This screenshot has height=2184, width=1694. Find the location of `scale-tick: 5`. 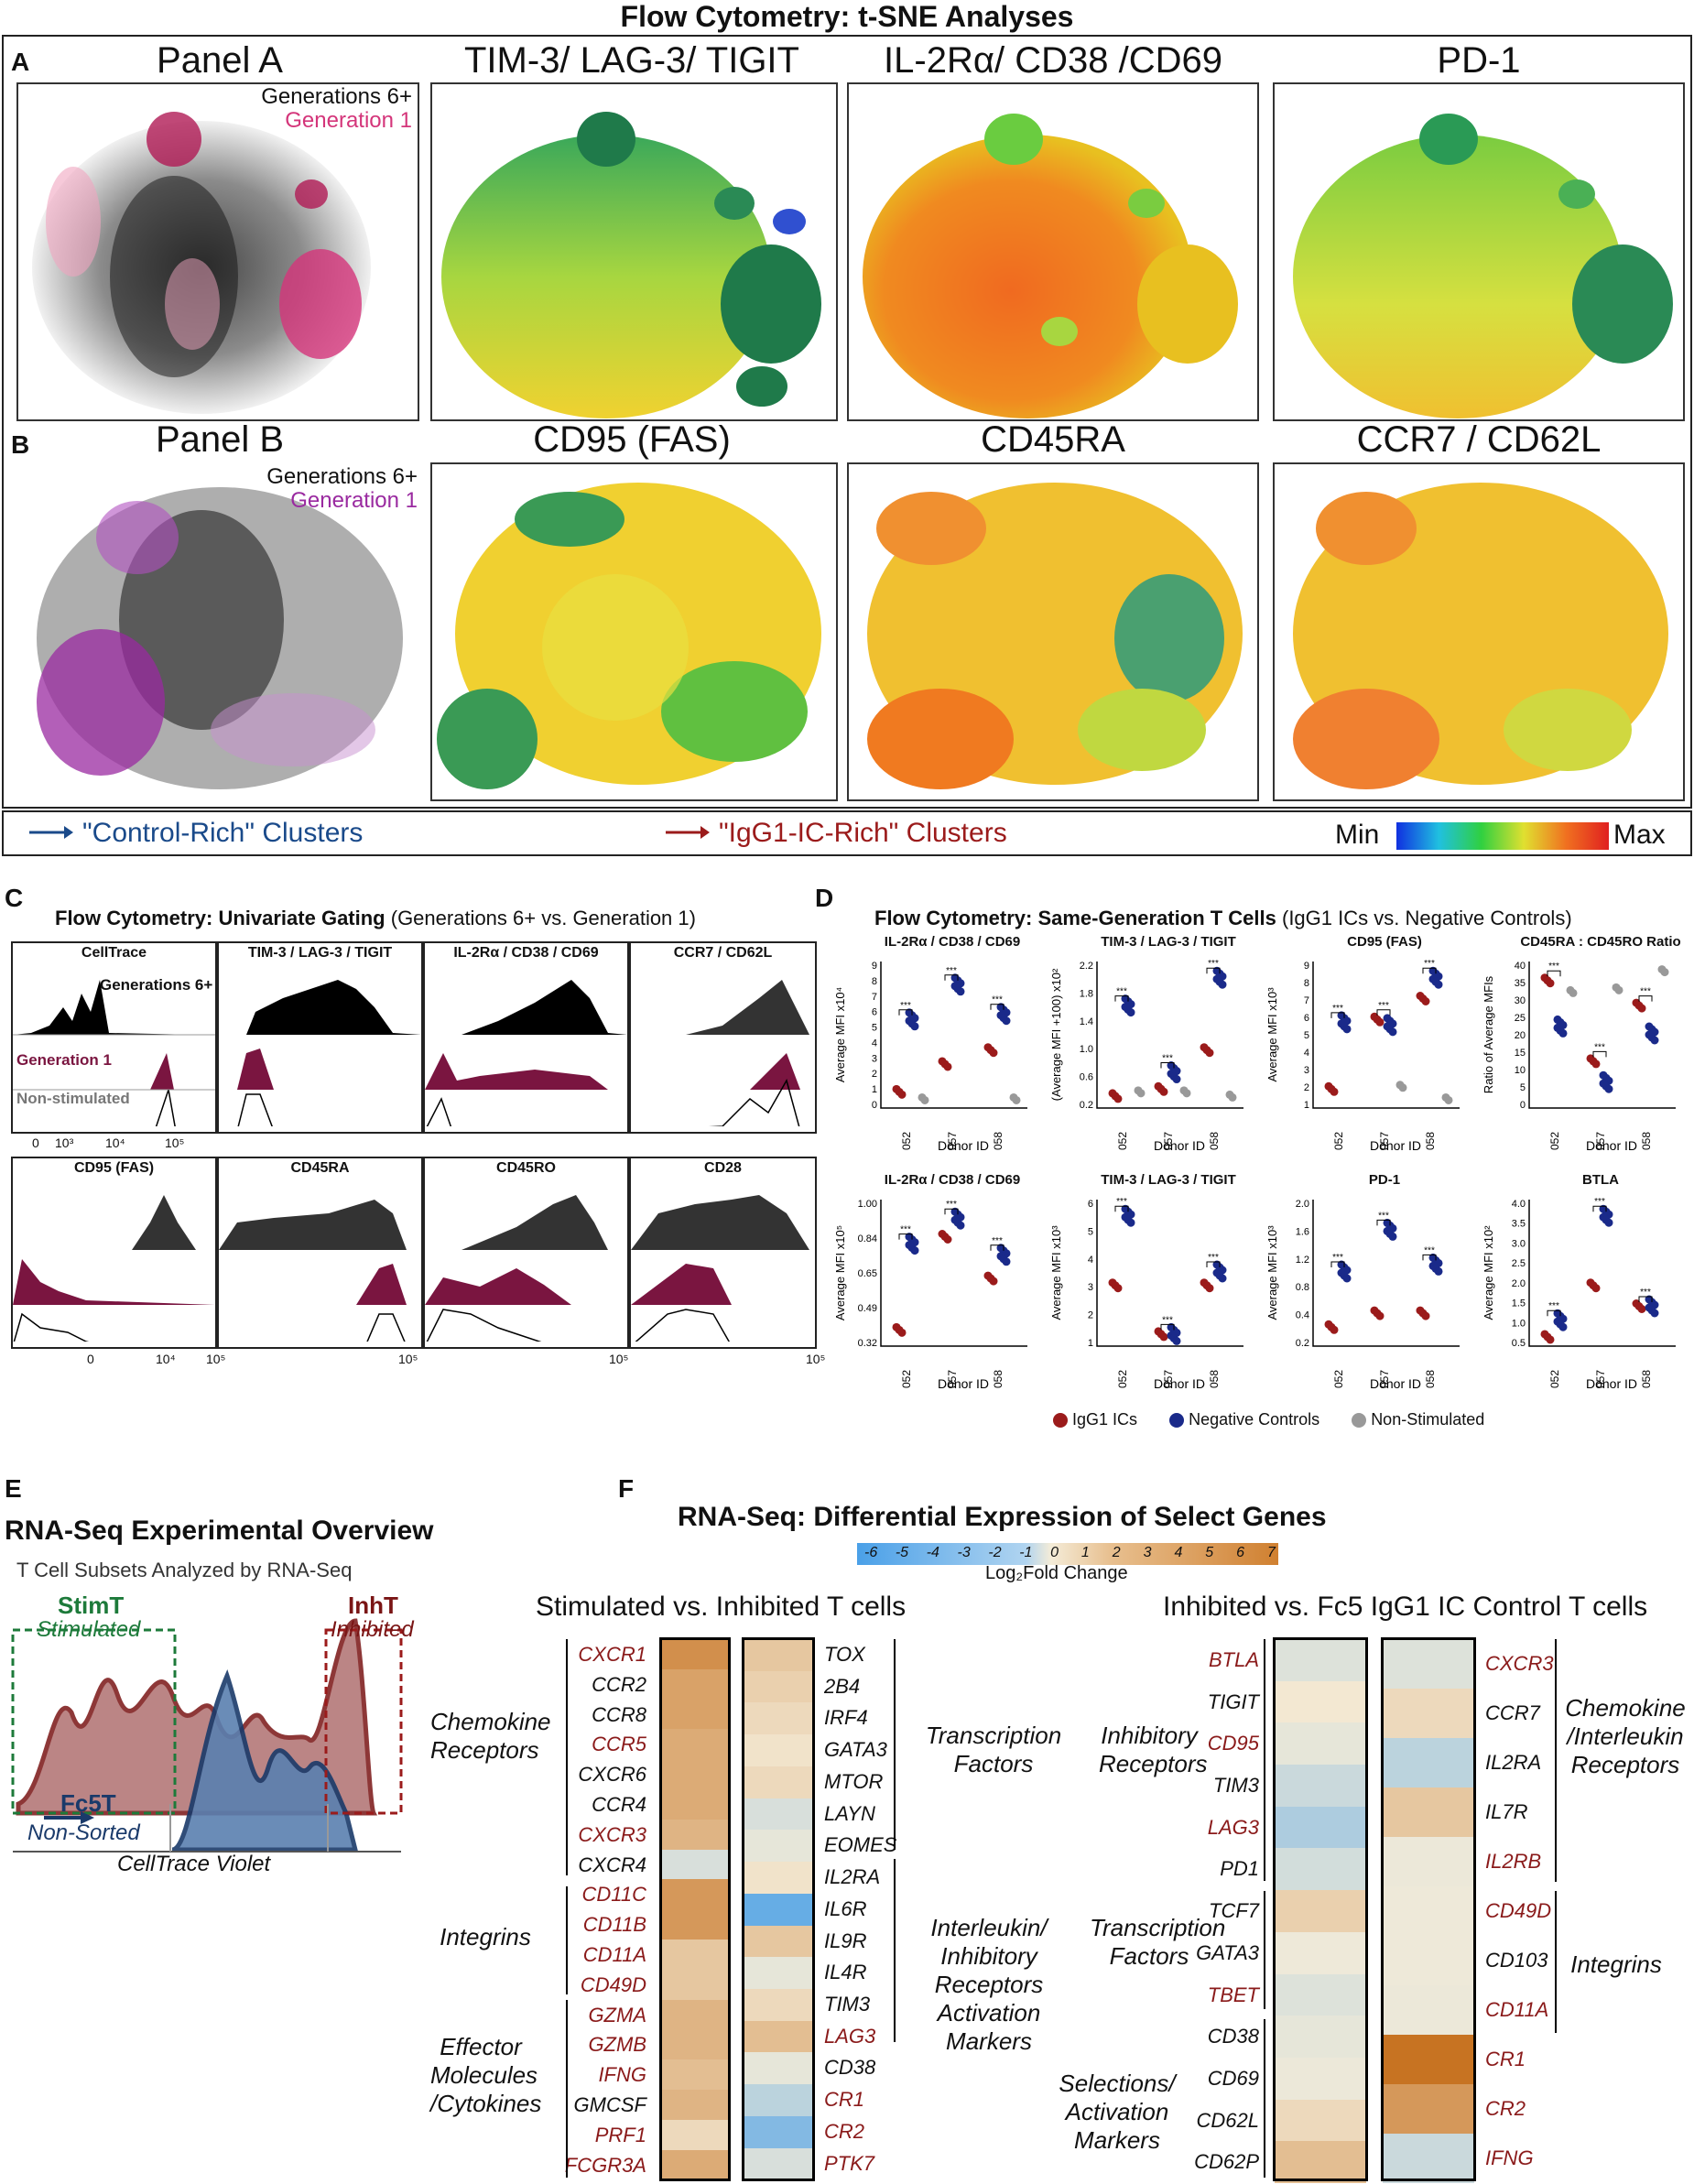

scale-tick: 5 is located at coordinates (1209, 1552).